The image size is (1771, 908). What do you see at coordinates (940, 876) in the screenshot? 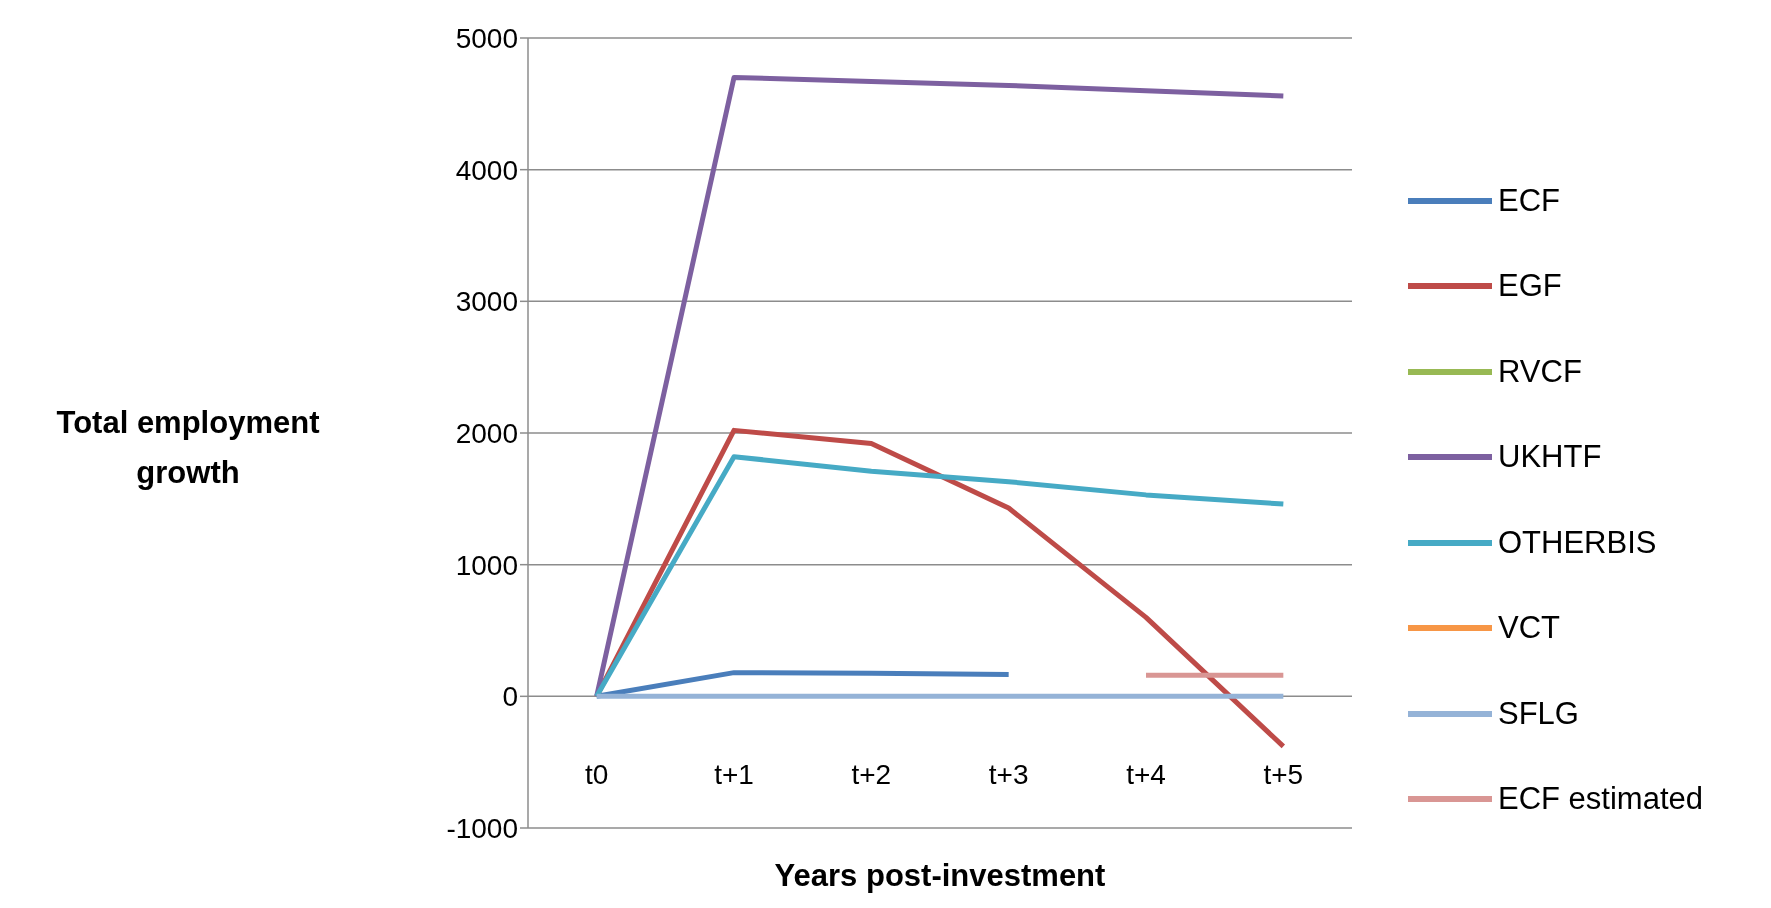
I see `x-axis-title: Years post-investment` at bounding box center [940, 876].